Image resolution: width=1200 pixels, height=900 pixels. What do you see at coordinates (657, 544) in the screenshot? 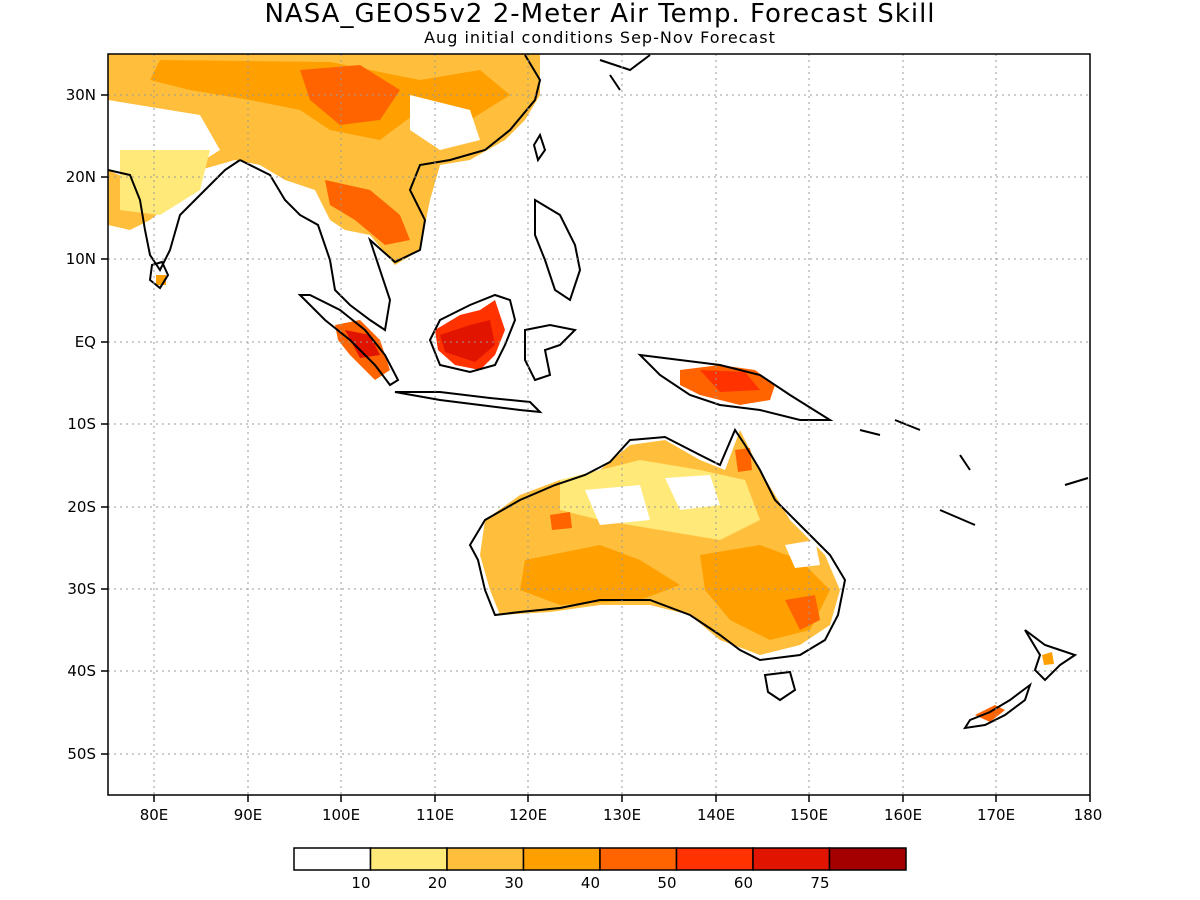
I see `coast-australia` at bounding box center [657, 544].